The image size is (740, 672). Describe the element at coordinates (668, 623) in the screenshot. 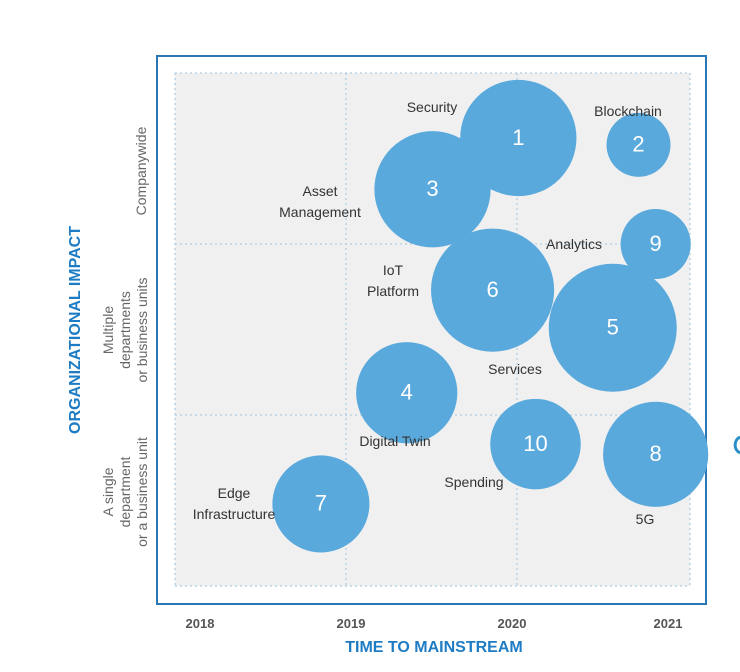

I see `x-tick-2021: 2021` at that location.